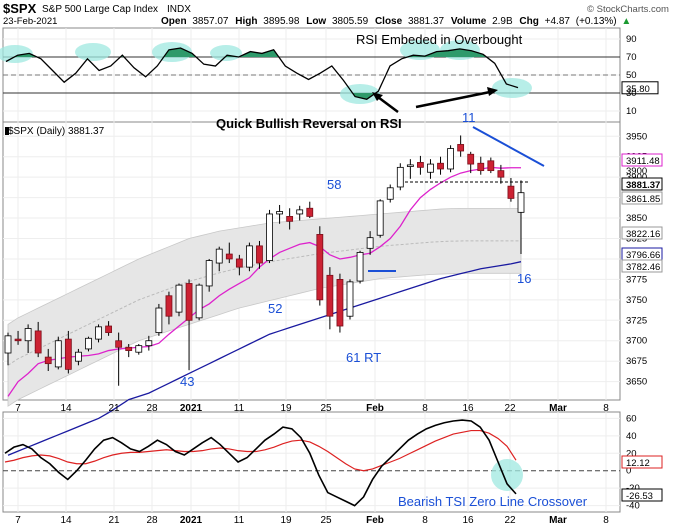 The height and width of the screenshot is (532, 687). Describe the element at coordinates (502, 21) in the screenshot. I see `volume-value: 2.9B` at that location.